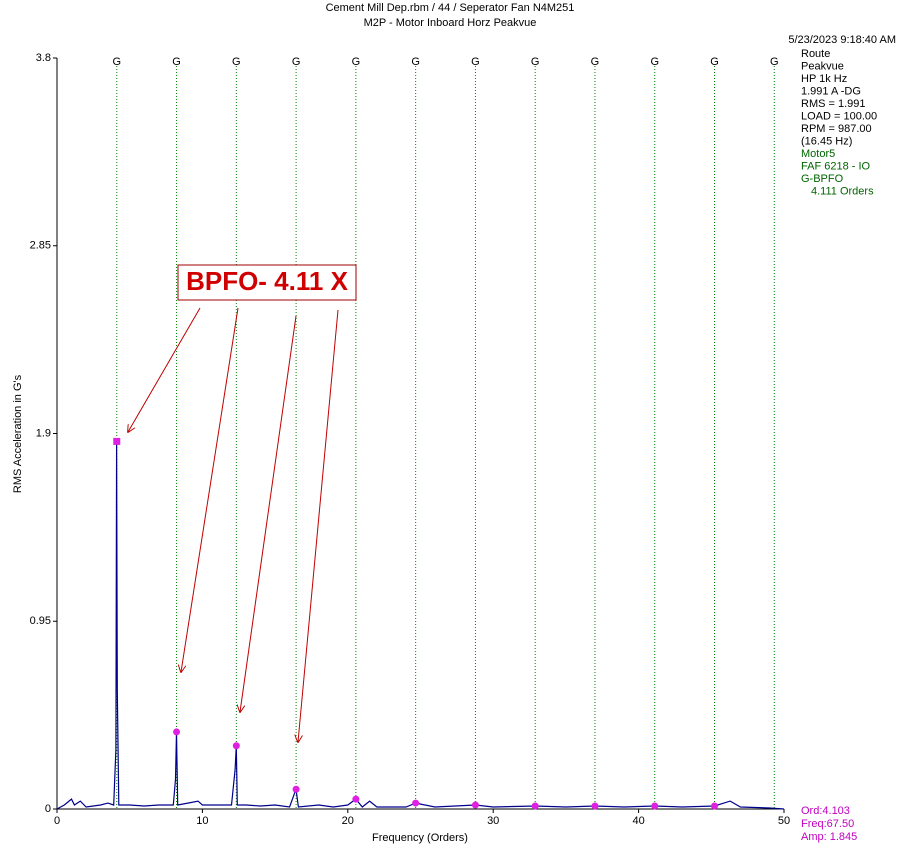  Describe the element at coordinates (815, 54) in the screenshot. I see `info-line: Route` at that location.